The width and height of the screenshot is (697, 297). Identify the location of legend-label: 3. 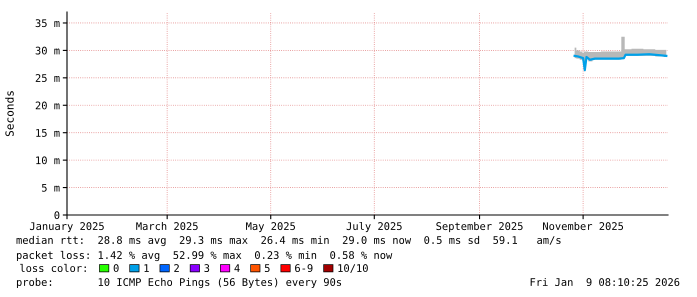
(207, 268).